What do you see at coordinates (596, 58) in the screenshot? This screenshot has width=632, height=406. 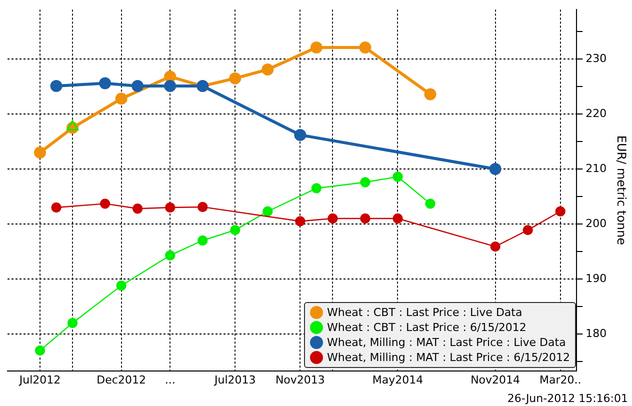 I see `y-tick-label: 230` at bounding box center [596, 58].